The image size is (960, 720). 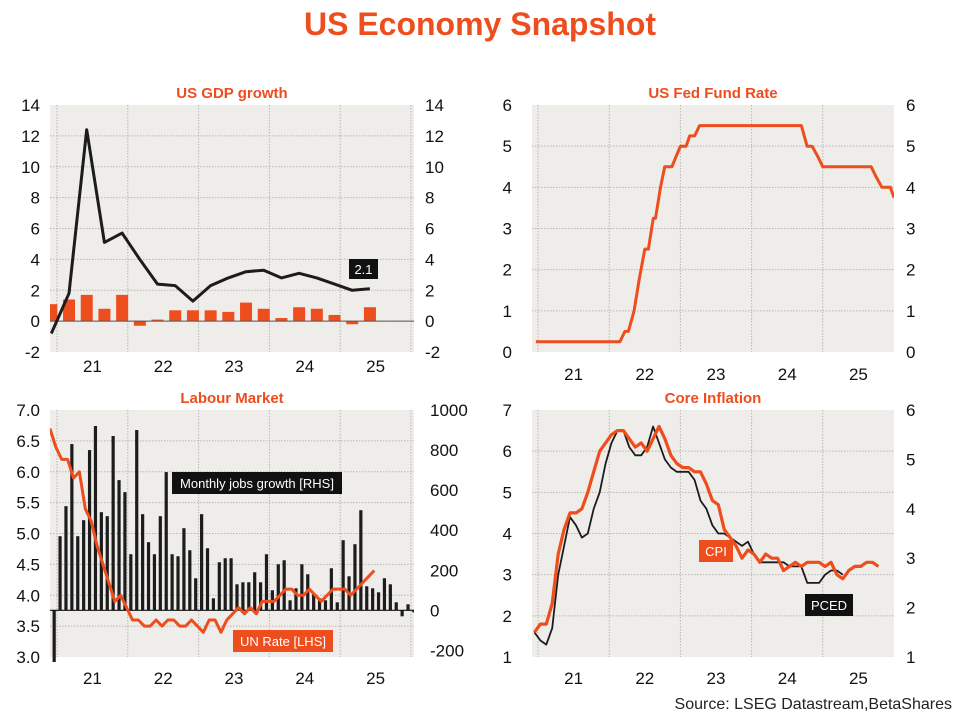 What do you see at coordinates (444, 570) in the screenshot?
I see `y-tick-right: 200` at bounding box center [444, 570].